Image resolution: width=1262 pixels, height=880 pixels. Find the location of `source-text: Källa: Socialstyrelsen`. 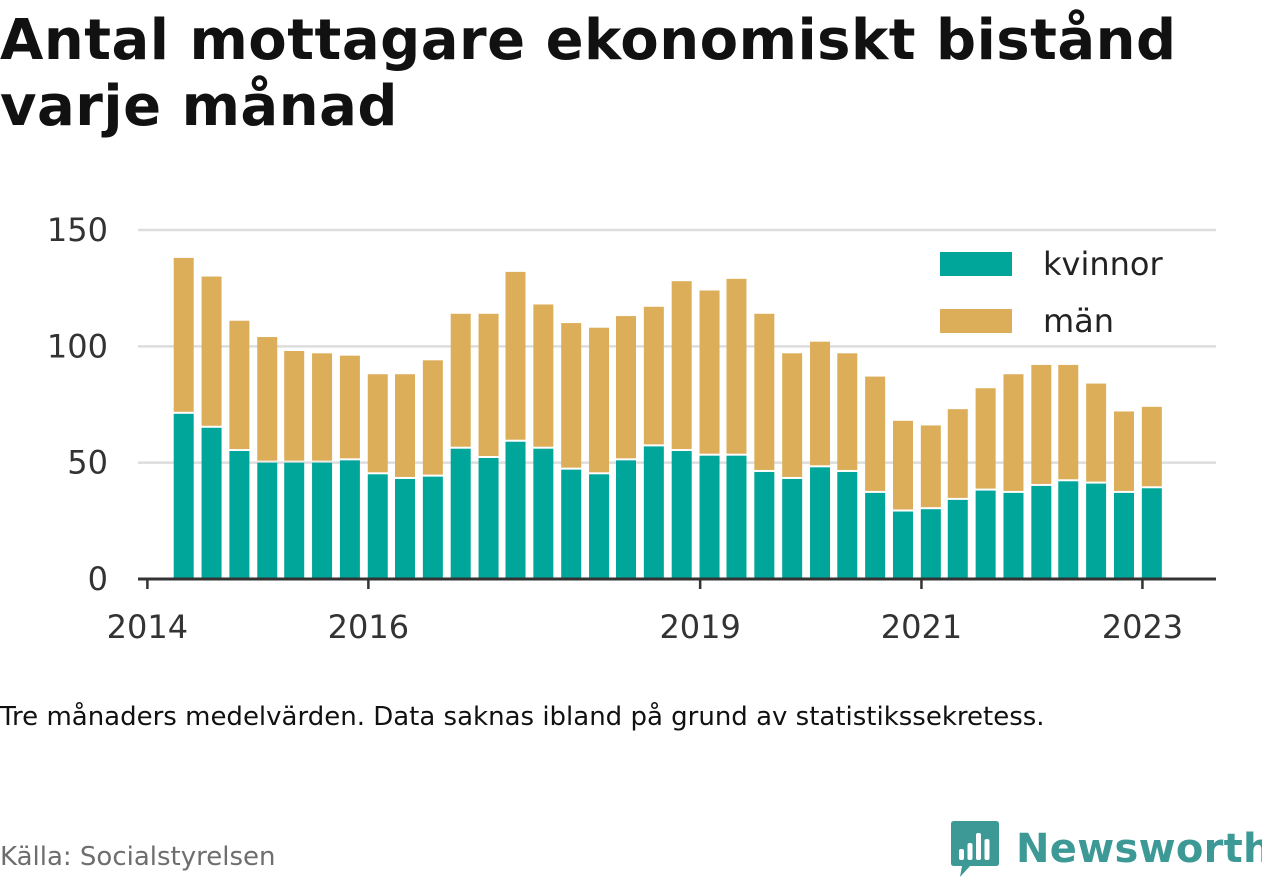

source-text: Källa: Socialstyrelsen is located at coordinates (138, 857).